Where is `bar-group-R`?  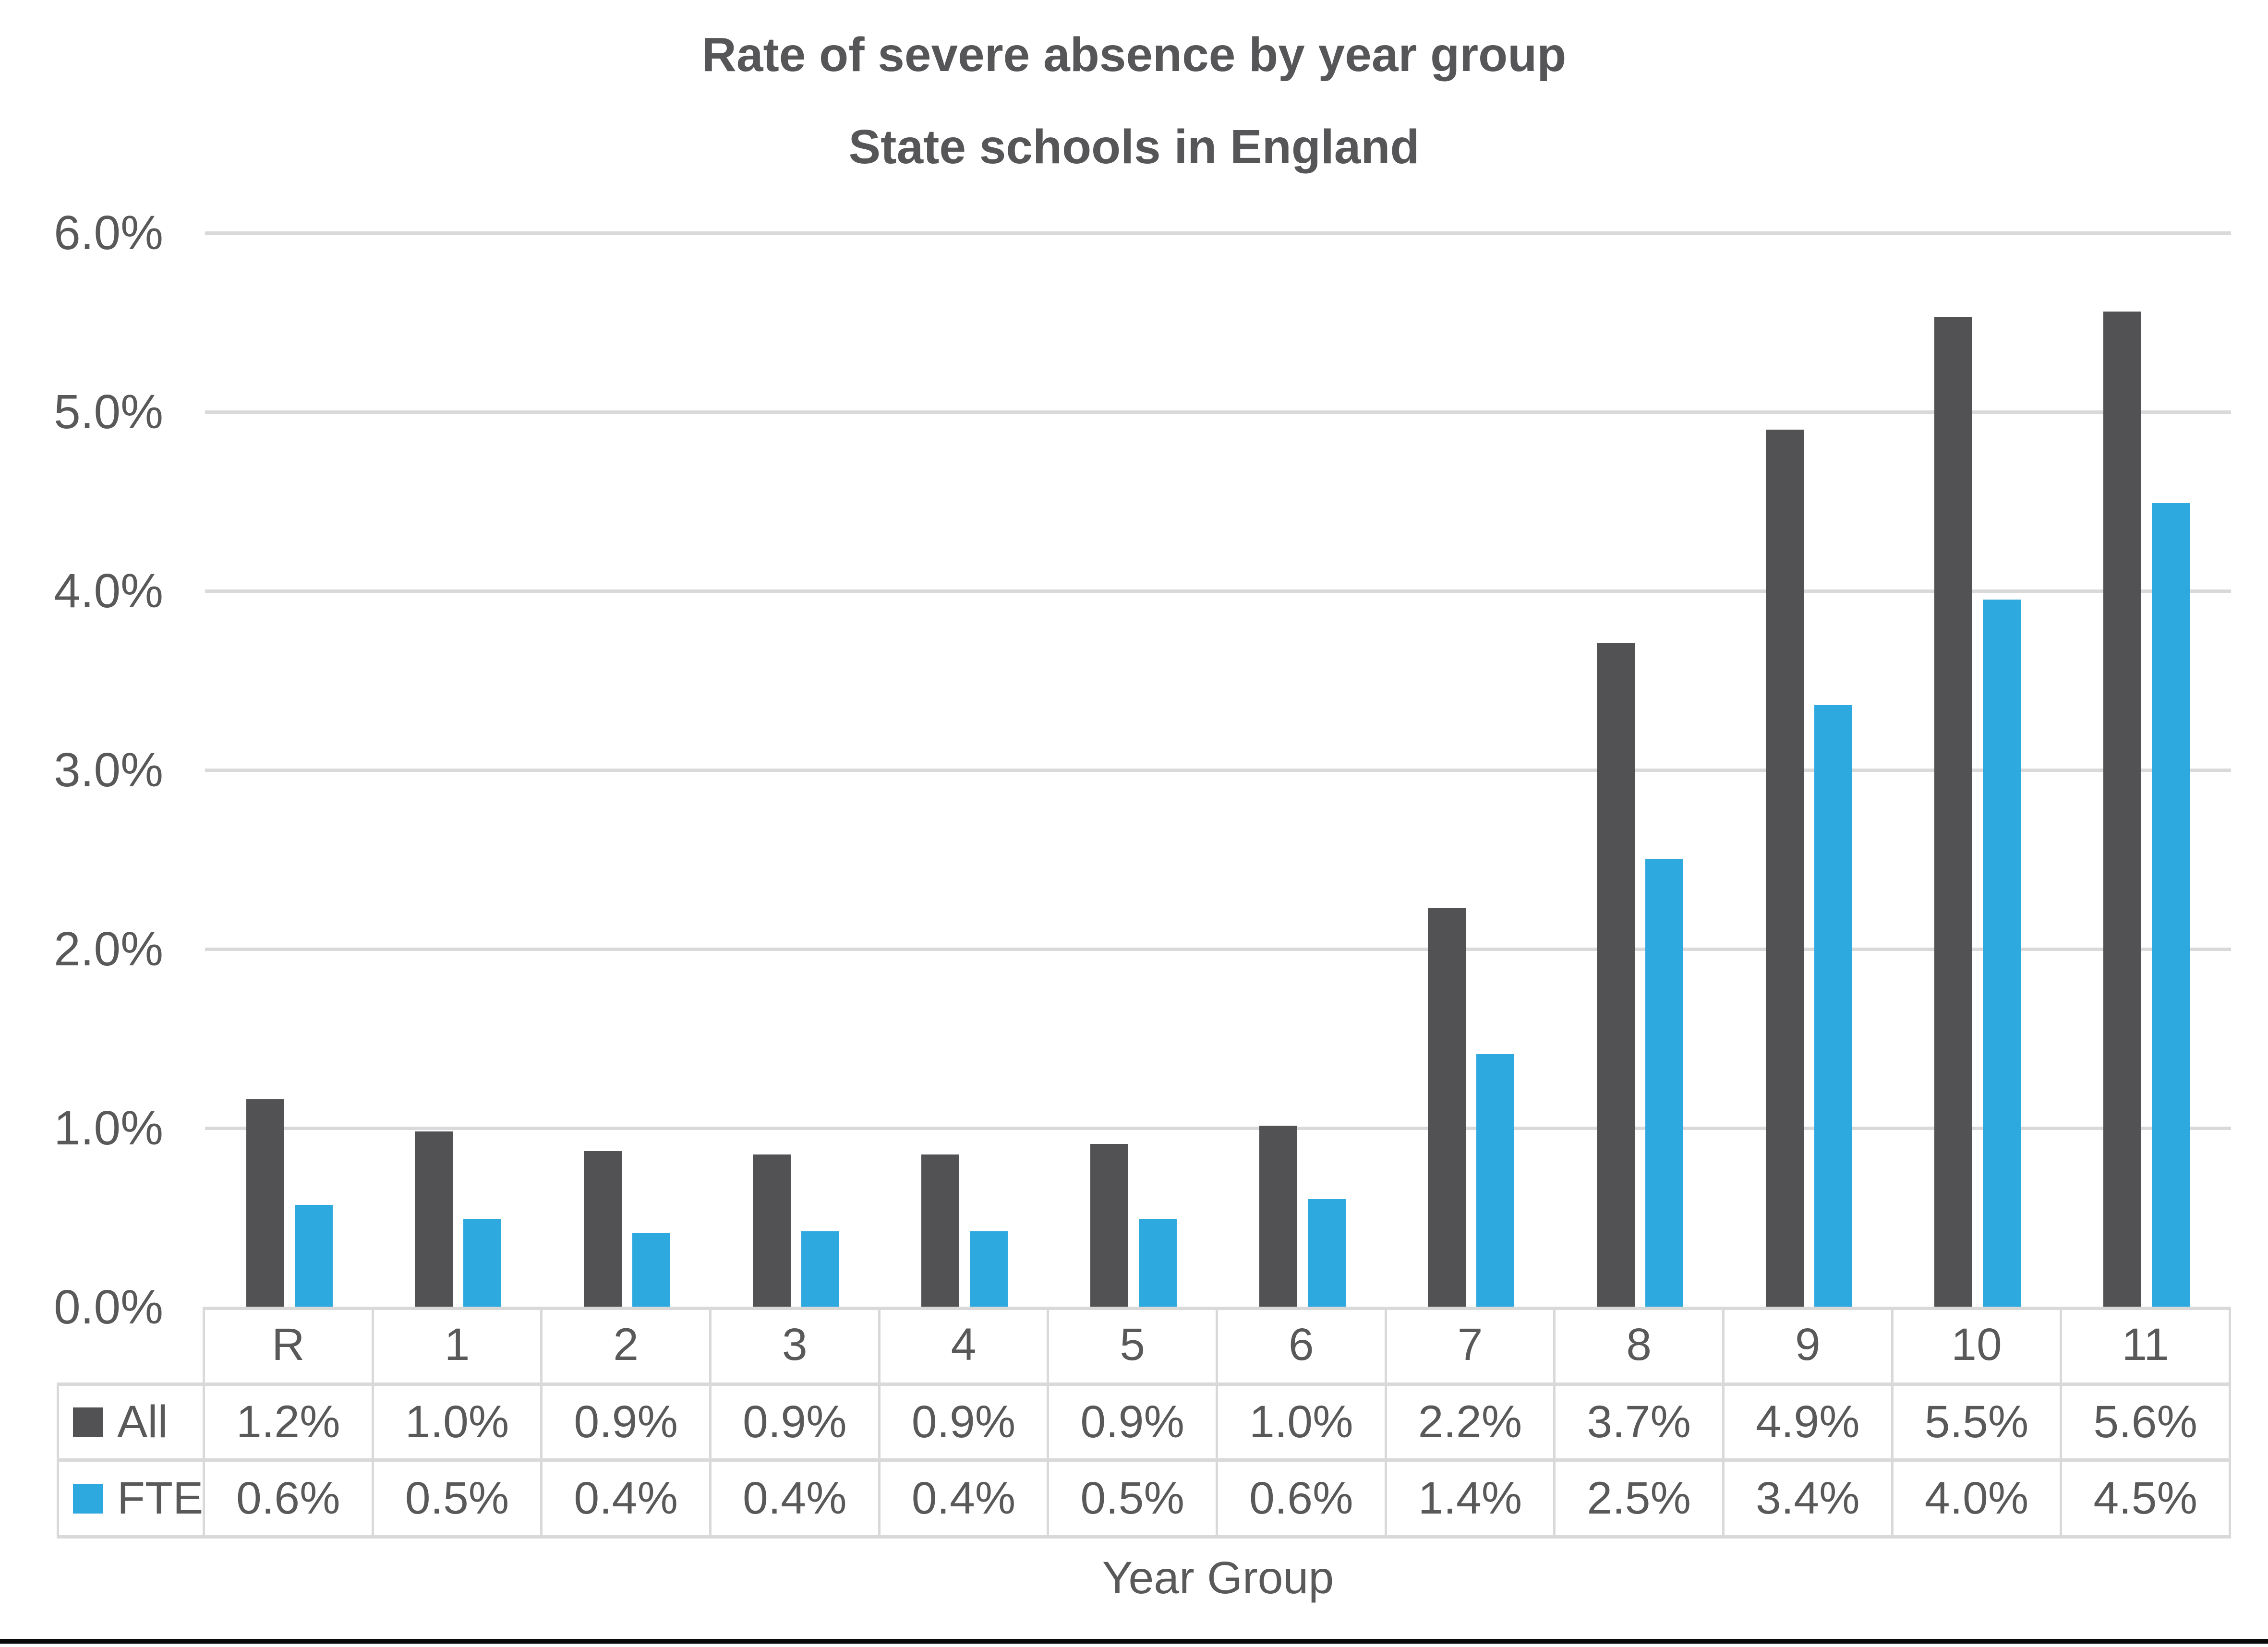
bar-group-R is located at coordinates (289, 770).